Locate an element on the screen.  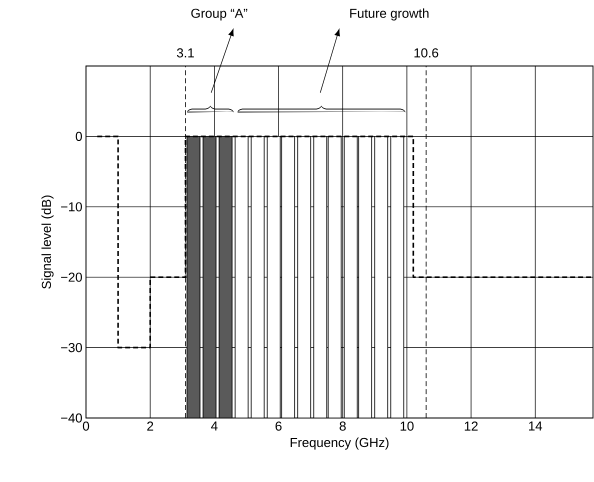
y-tick-label: −20 is located at coordinates (71, 277).